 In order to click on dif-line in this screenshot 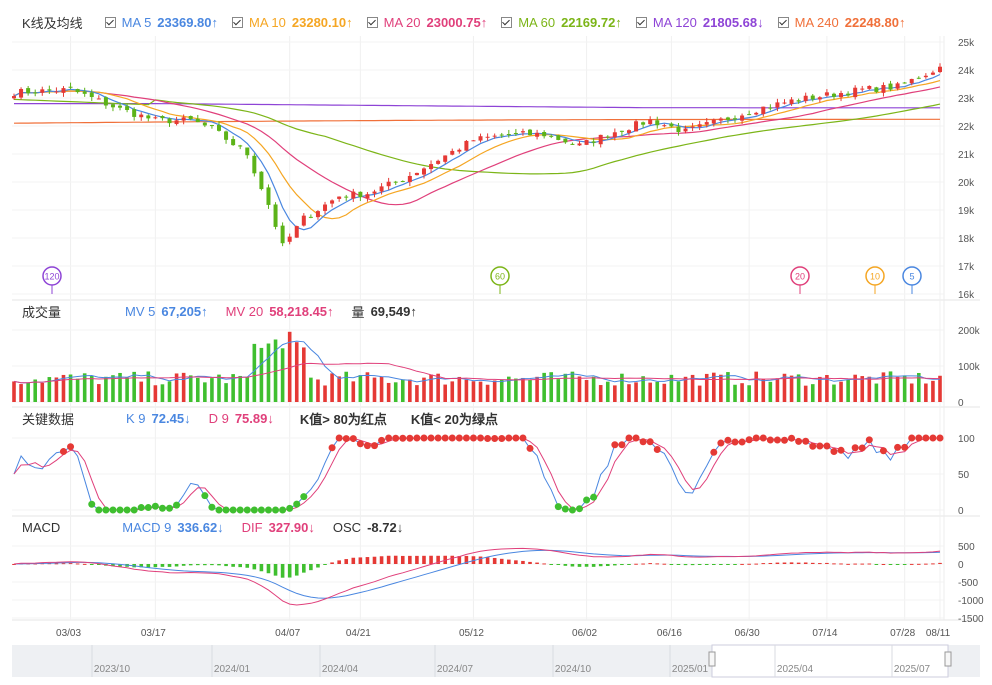, I will do `click(477, 576)`.